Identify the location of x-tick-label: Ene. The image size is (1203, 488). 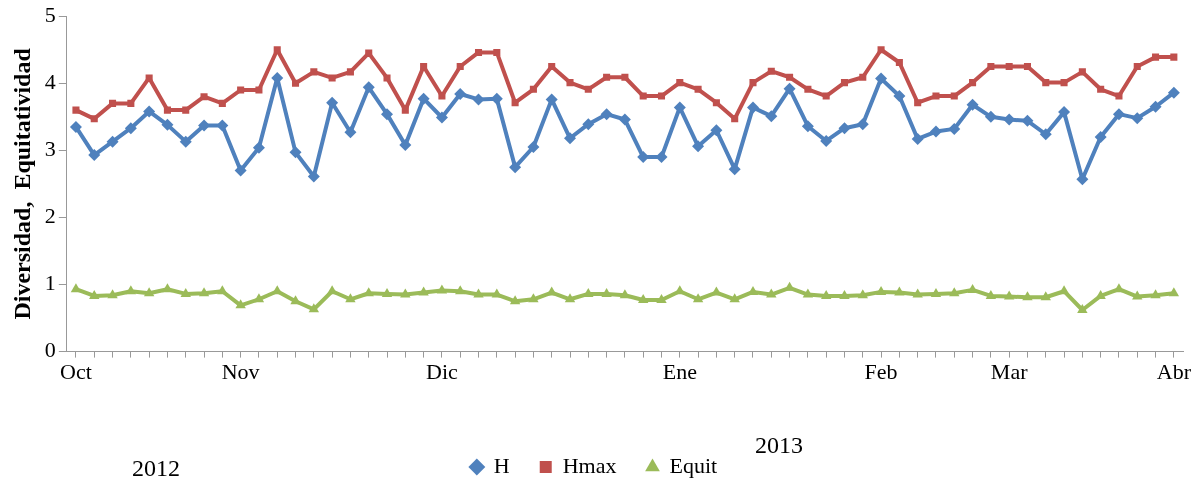
(679, 371).